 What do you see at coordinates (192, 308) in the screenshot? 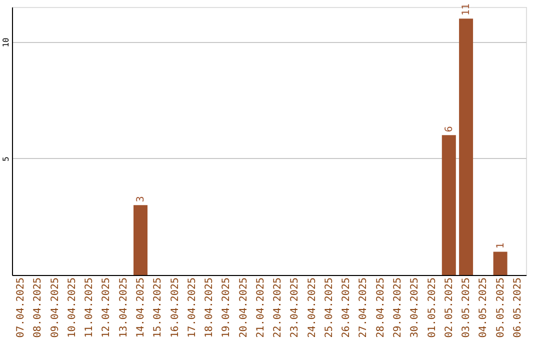
I see `x-tick-label: 17.04.2025` at bounding box center [192, 308].